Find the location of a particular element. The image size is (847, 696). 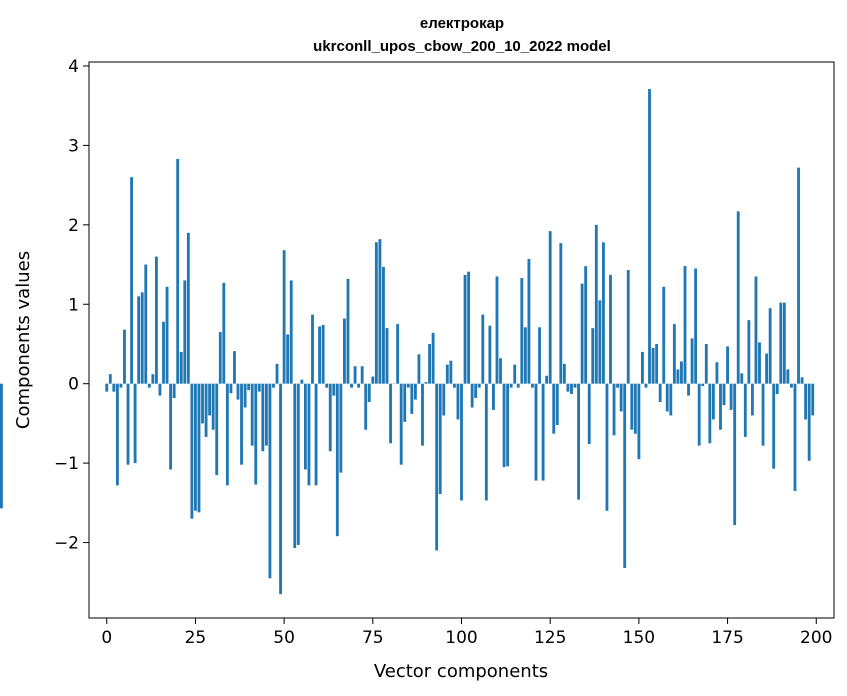

x-tick-label: 200 is located at coordinates (816, 638).